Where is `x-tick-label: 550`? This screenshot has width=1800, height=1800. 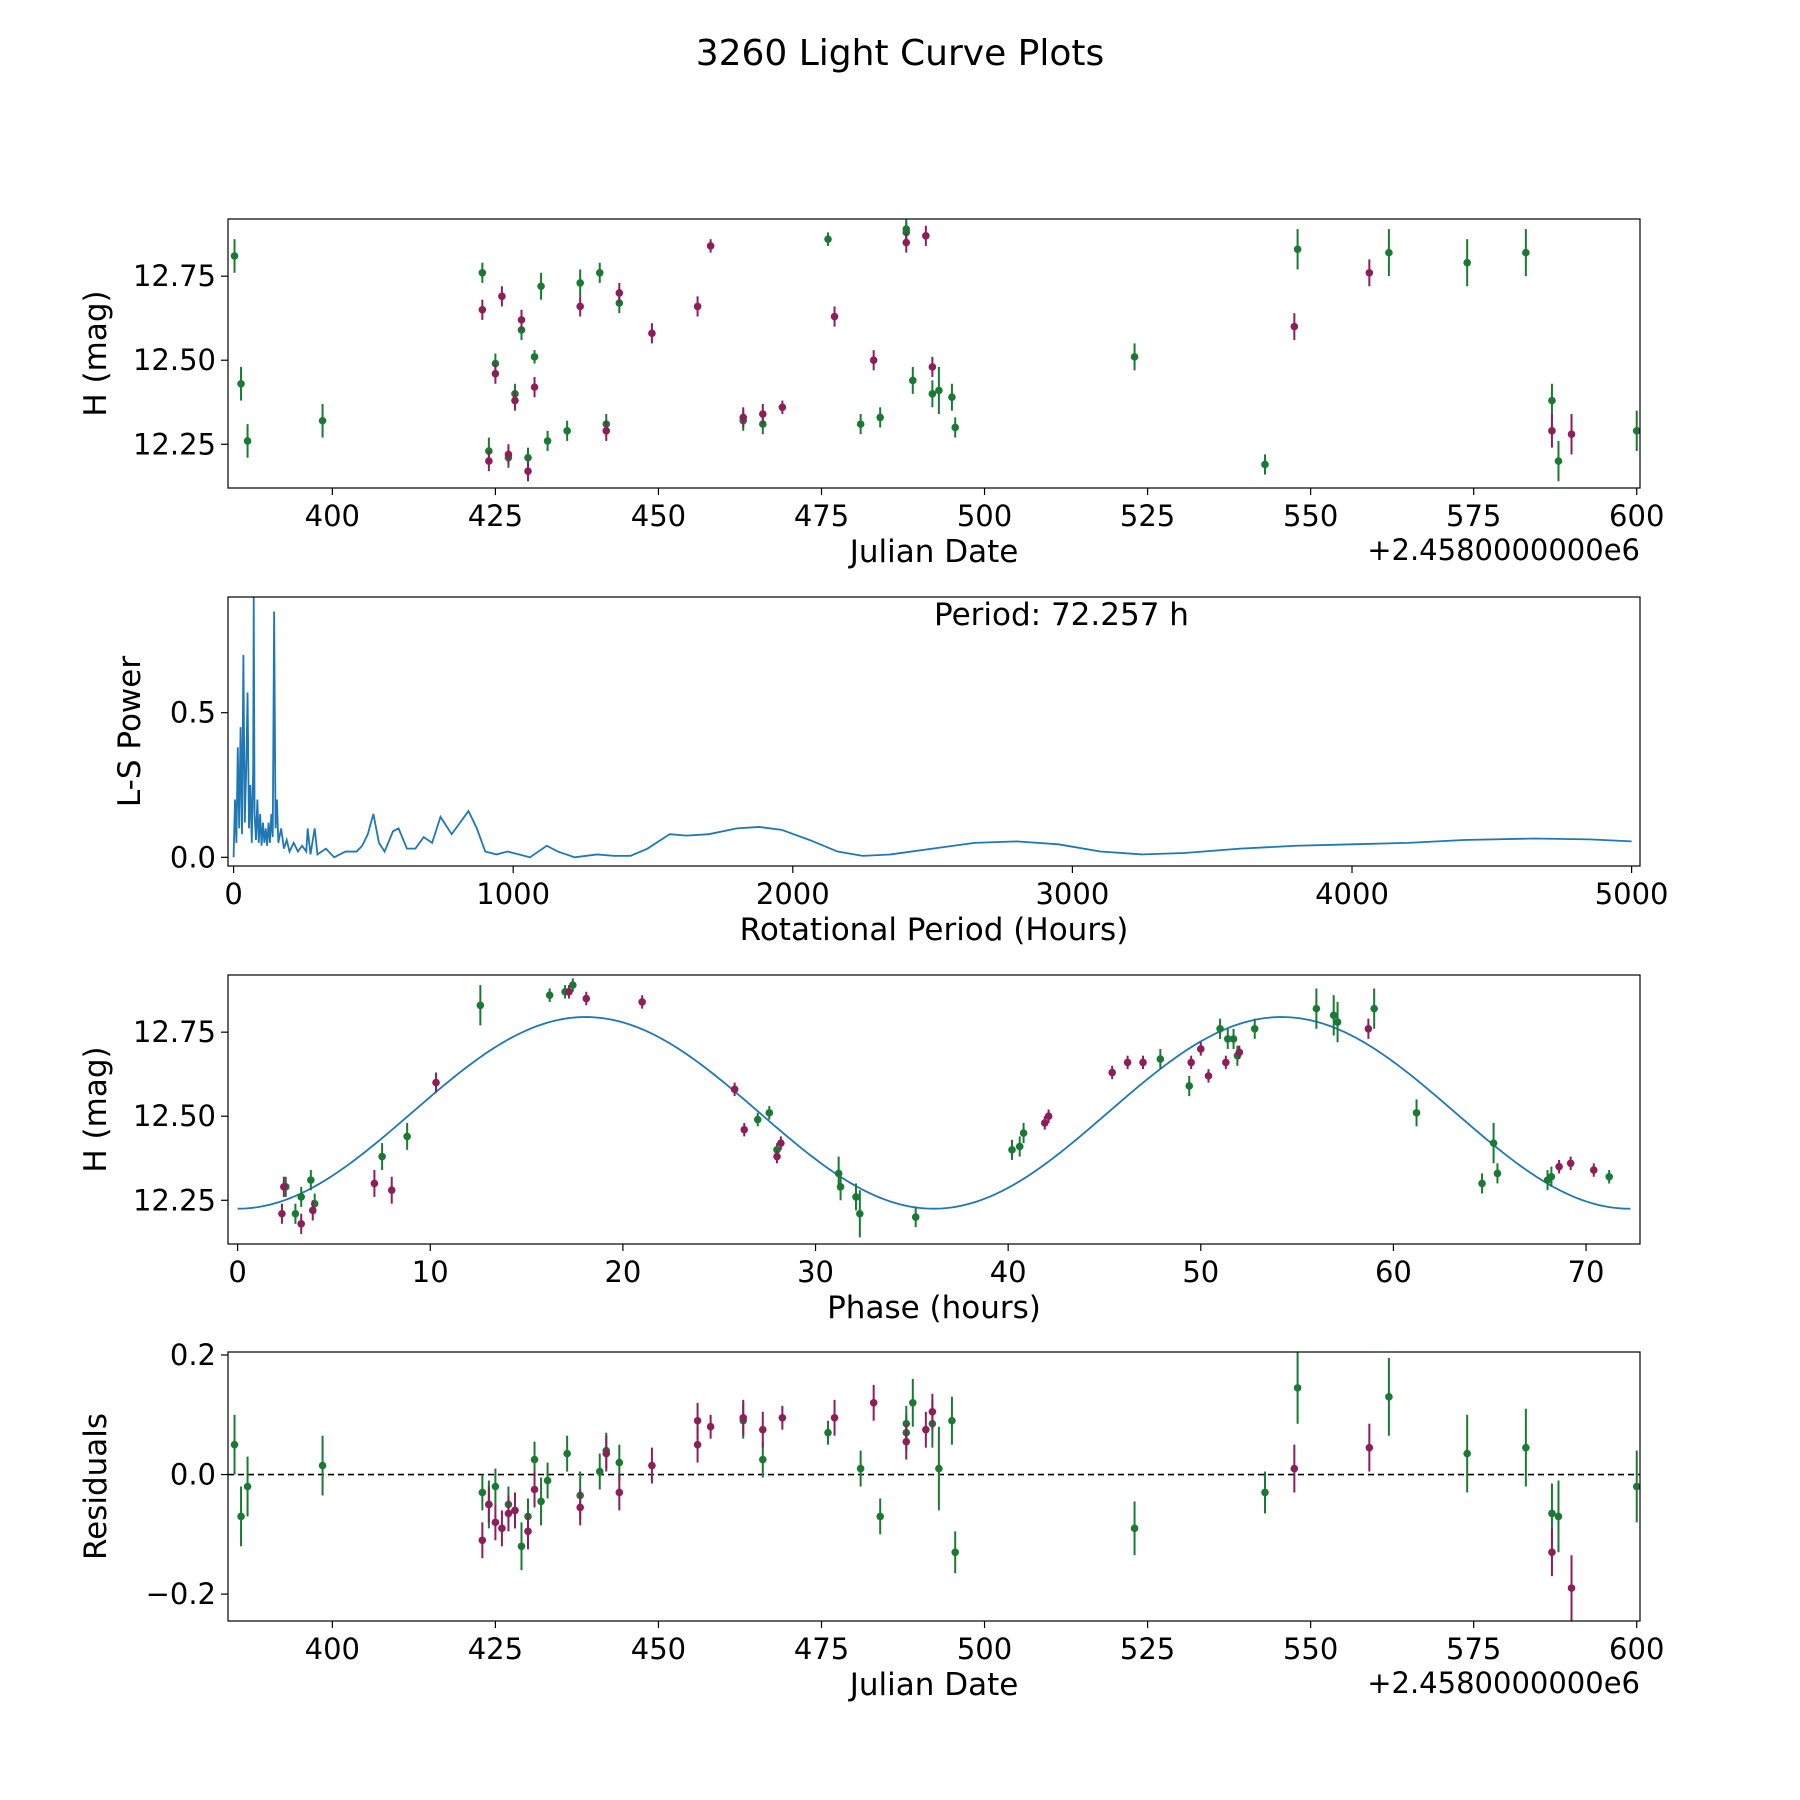 x-tick-label: 550 is located at coordinates (1310, 1649).